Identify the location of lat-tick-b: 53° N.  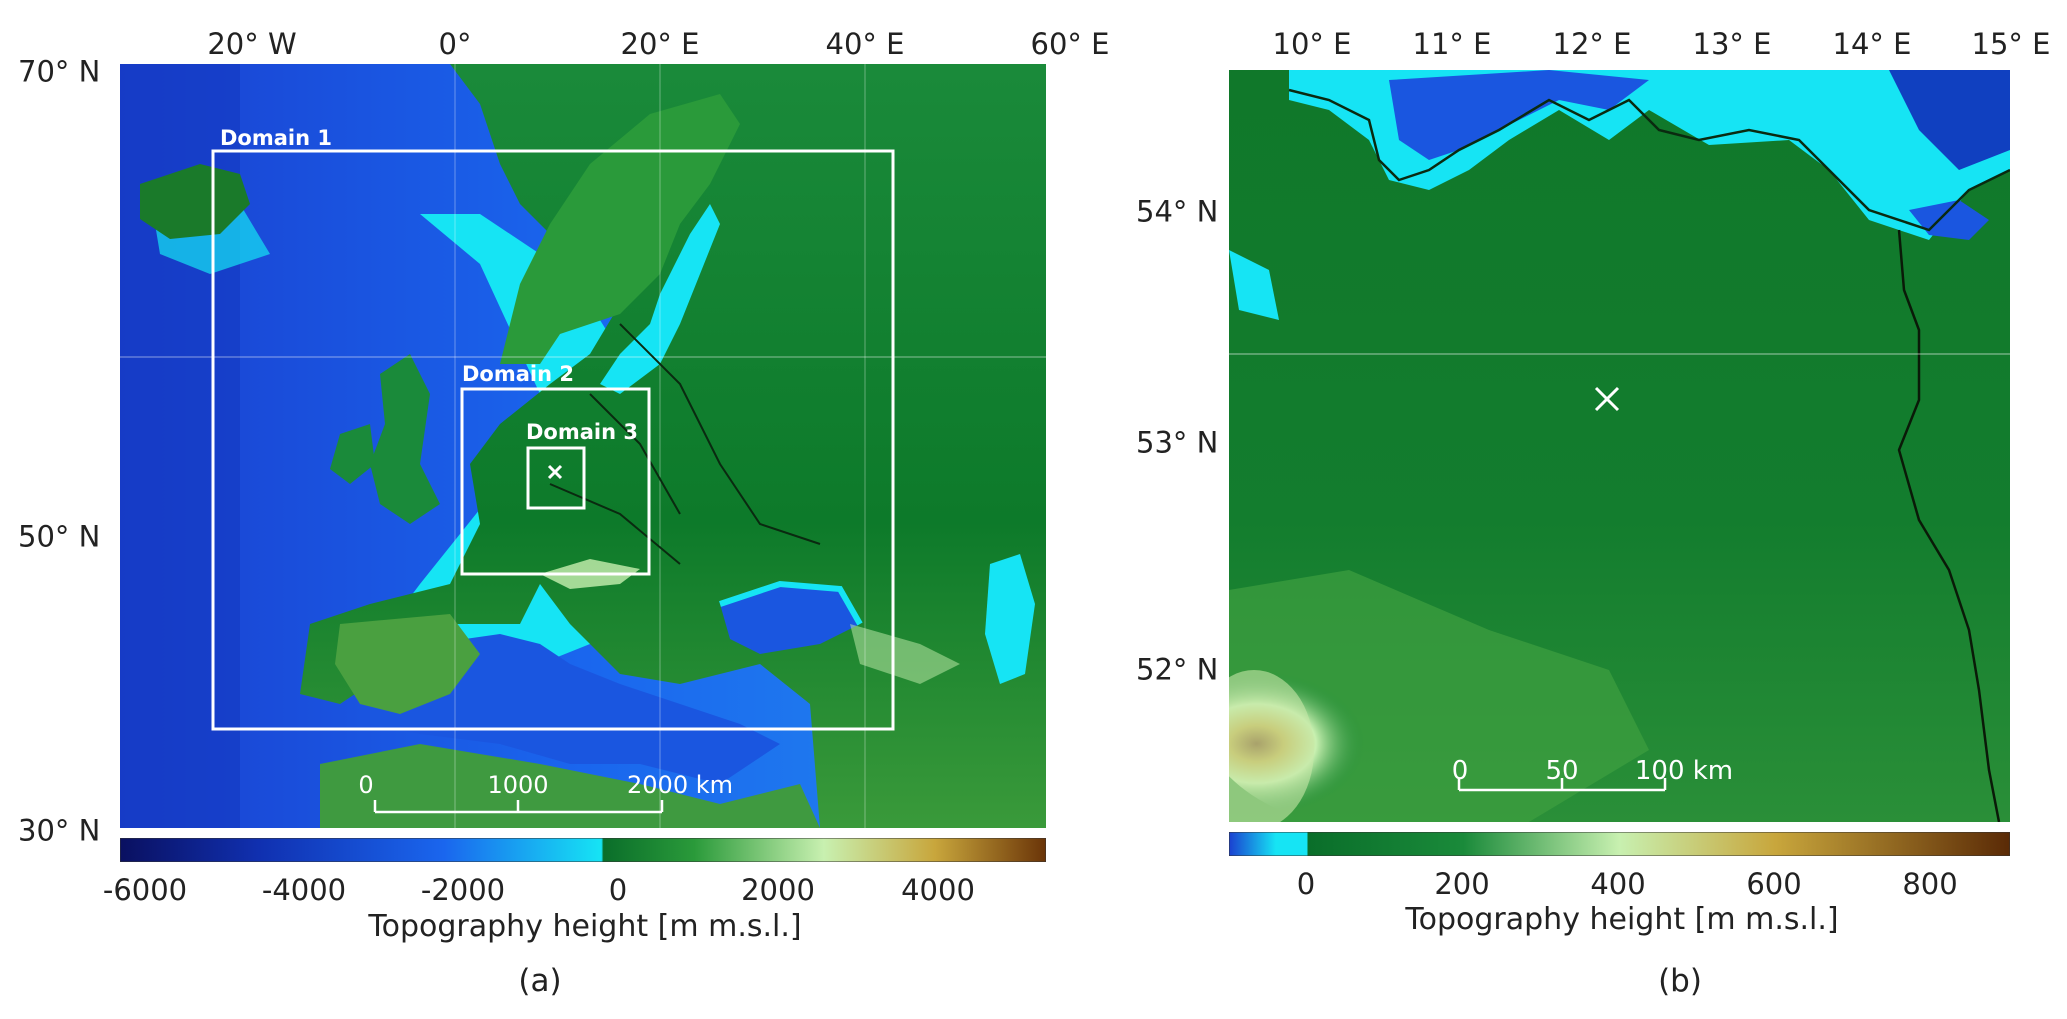
(1177, 442).